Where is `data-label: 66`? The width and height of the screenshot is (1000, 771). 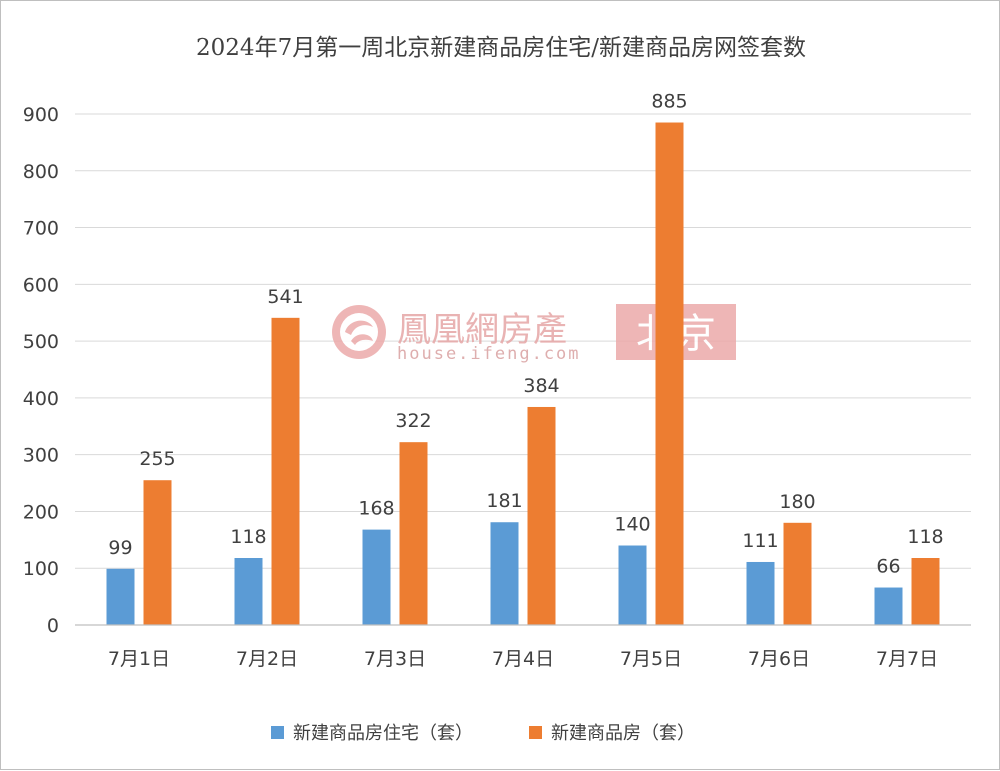
data-label: 66 is located at coordinates (888, 567).